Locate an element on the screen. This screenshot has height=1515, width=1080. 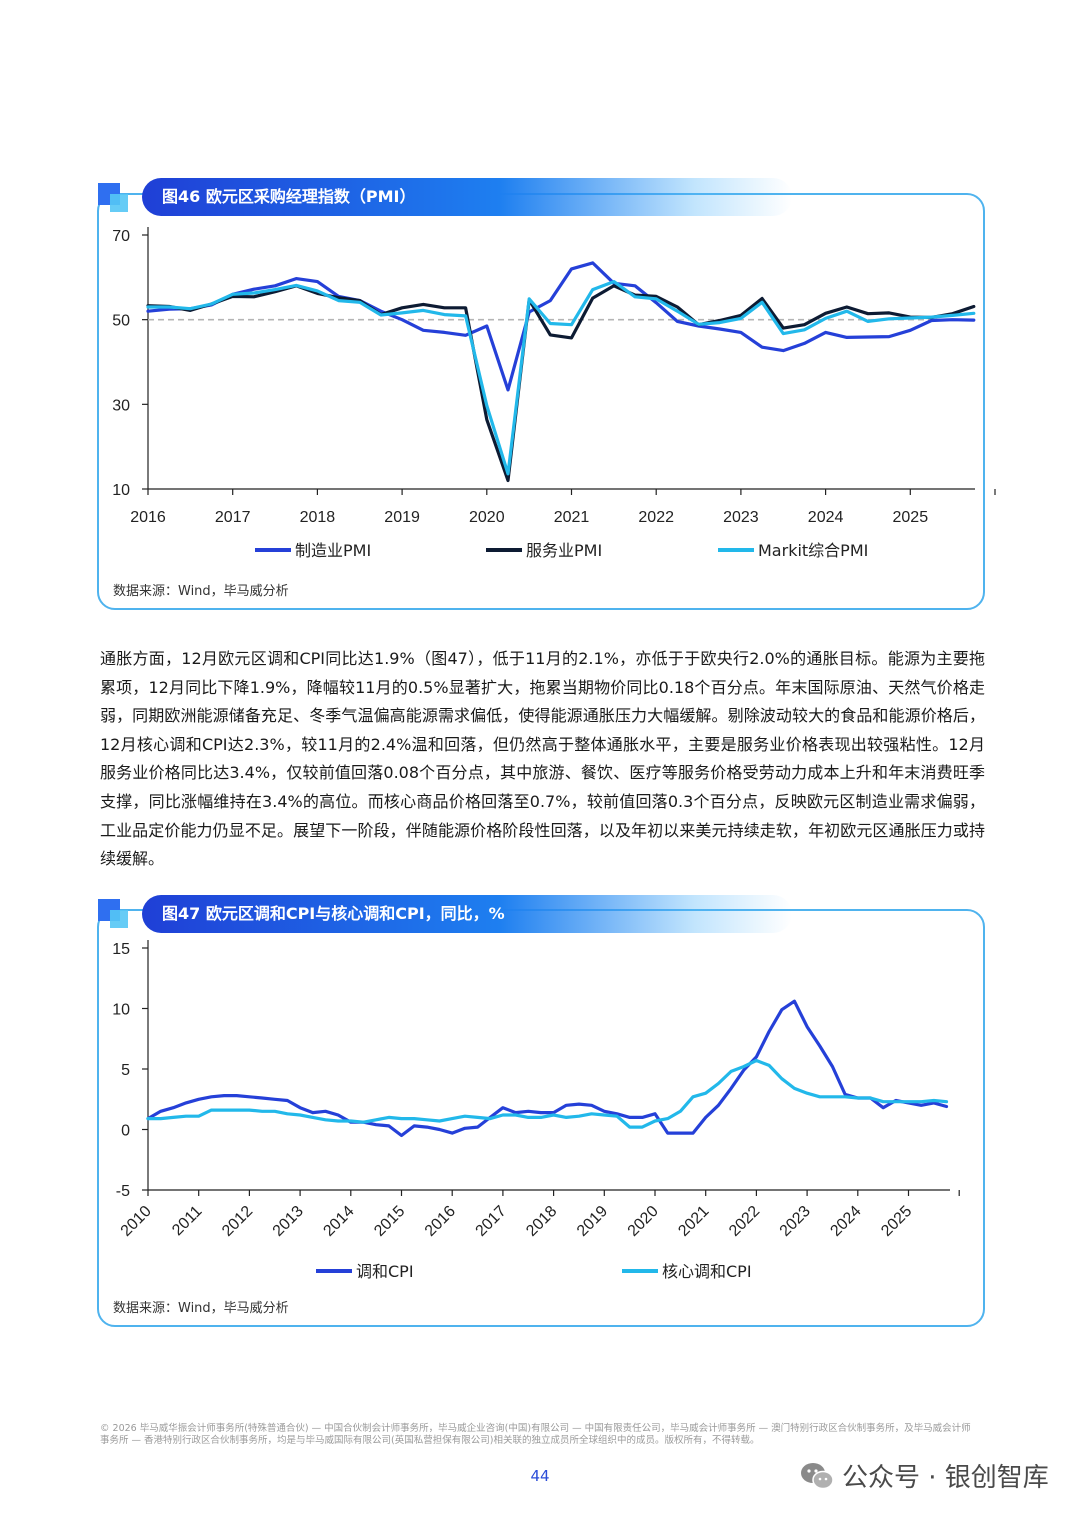
x-tick-label: 2013 is located at coordinates (288, 1221).